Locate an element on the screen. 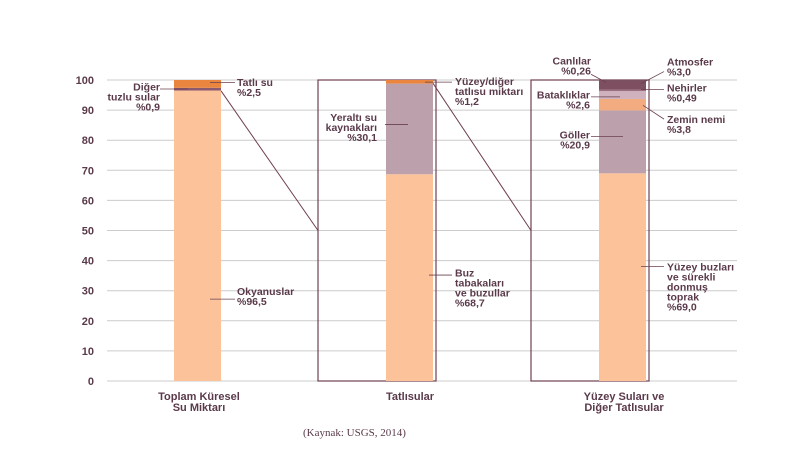  segment-label-line: ve sürekli is located at coordinates (691, 278).